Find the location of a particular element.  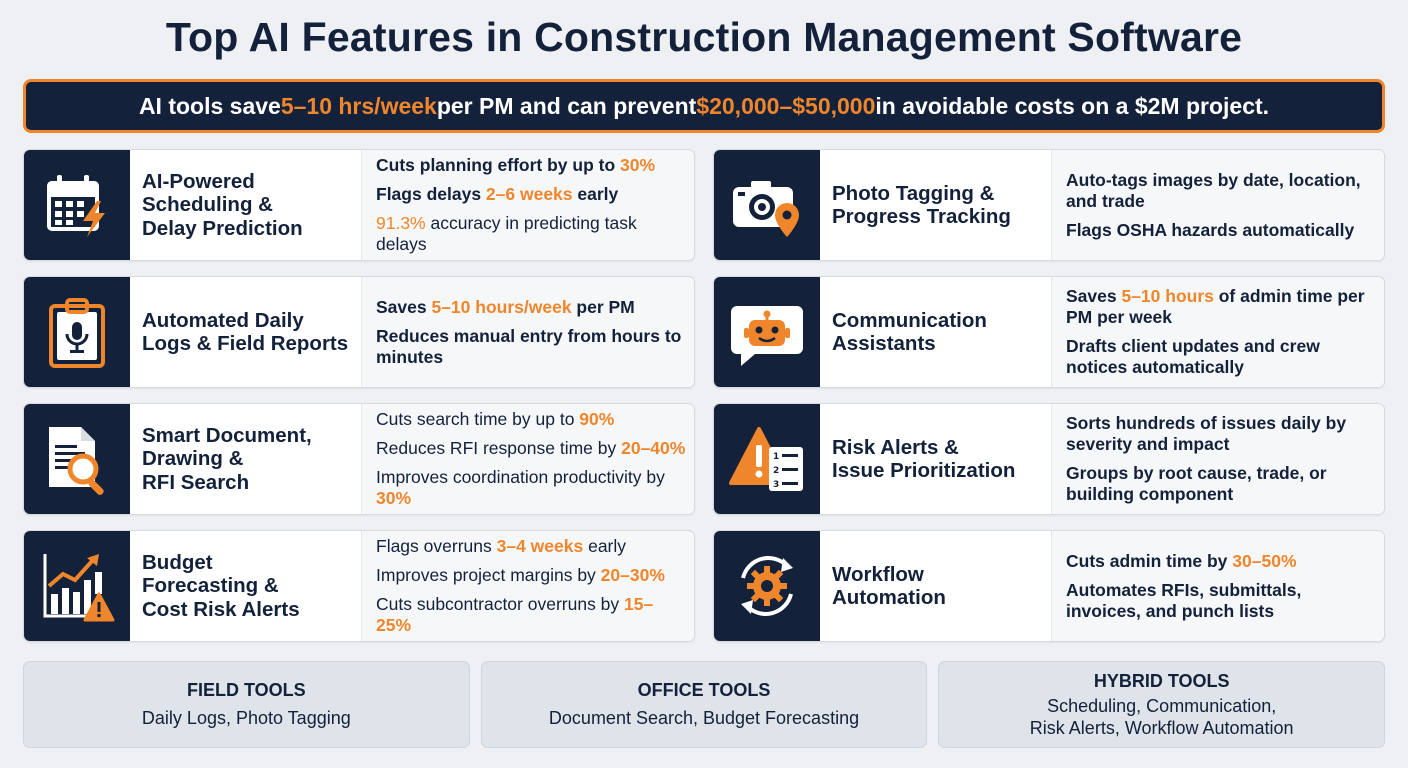

feature-name: Risk Alerts & Issue Prioritization is located at coordinates (924, 459).